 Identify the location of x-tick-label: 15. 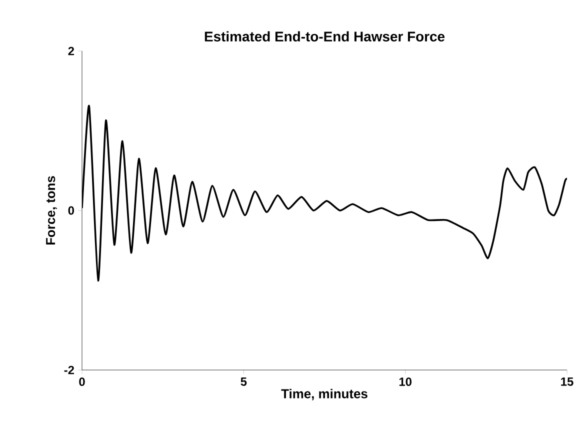
(567, 382).